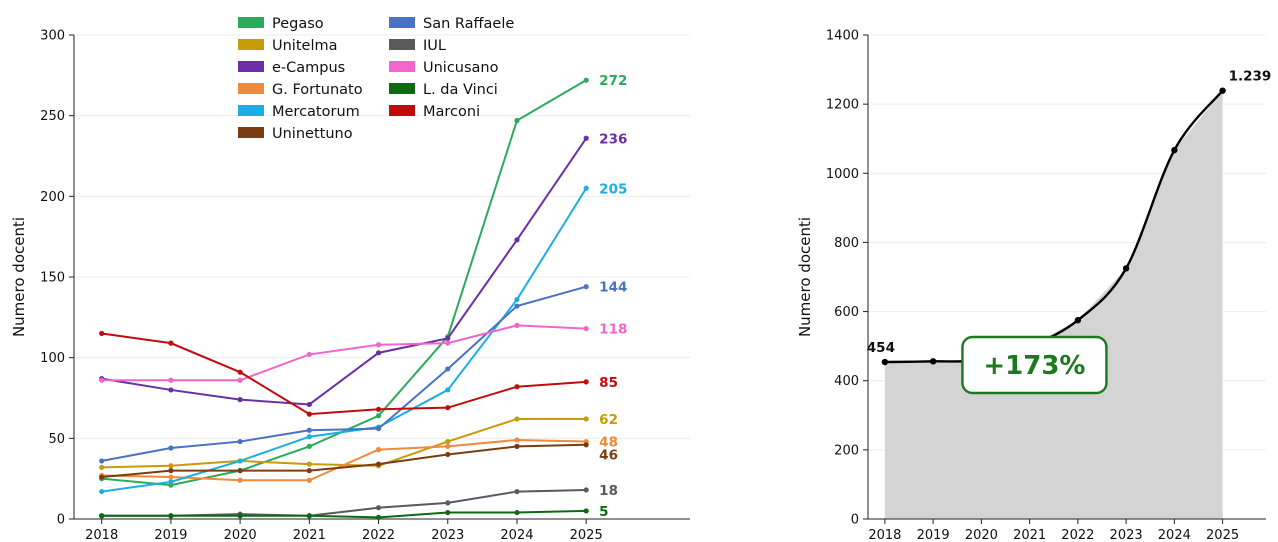 This screenshot has height=542, width=1278. What do you see at coordinates (378, 535) in the screenshot?
I see `left-x-tick-label: 2022` at bounding box center [378, 535].